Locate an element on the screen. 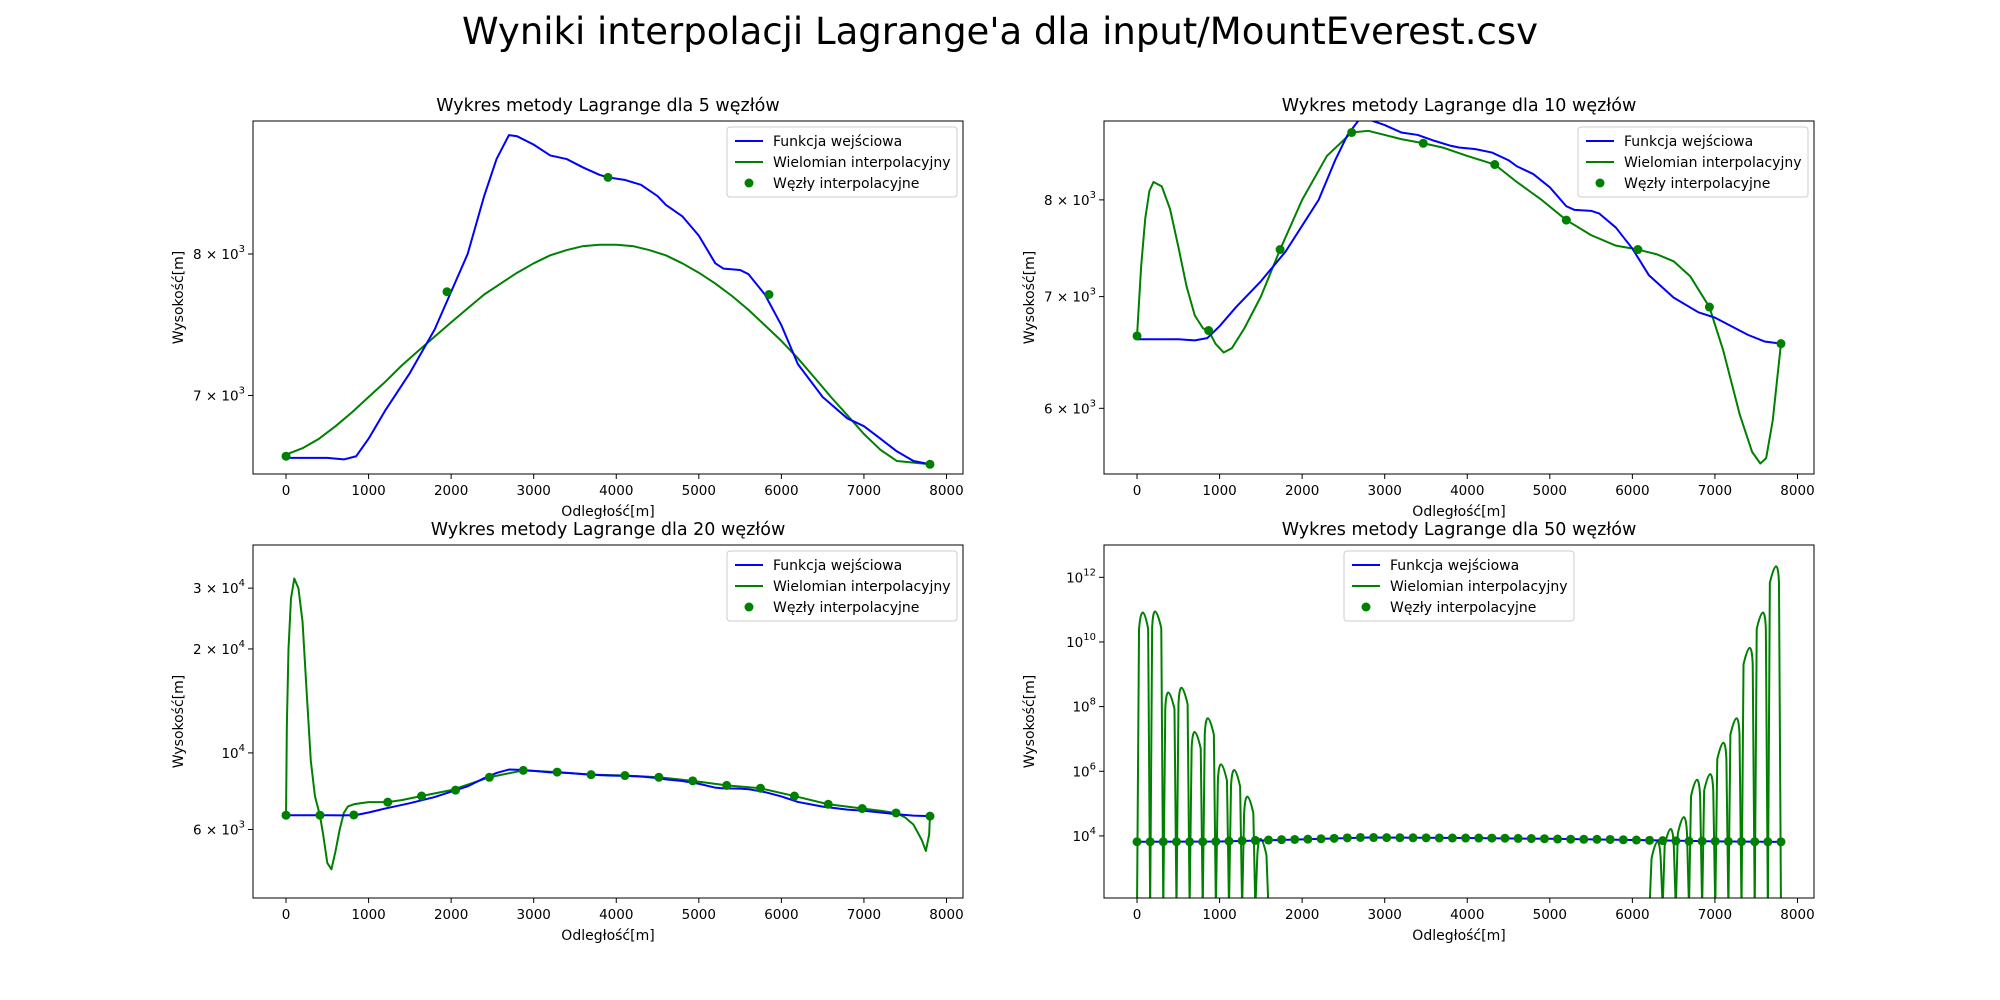 This screenshot has height=1000, width=2000. x-tick-label: 8000 is located at coordinates (946, 491).